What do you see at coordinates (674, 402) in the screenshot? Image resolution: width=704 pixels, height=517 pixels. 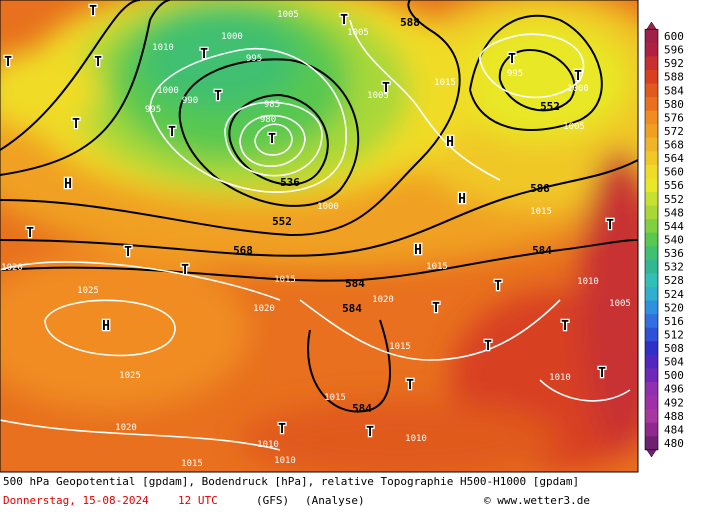 I see `colorbar-label: 492` at bounding box center [674, 402].